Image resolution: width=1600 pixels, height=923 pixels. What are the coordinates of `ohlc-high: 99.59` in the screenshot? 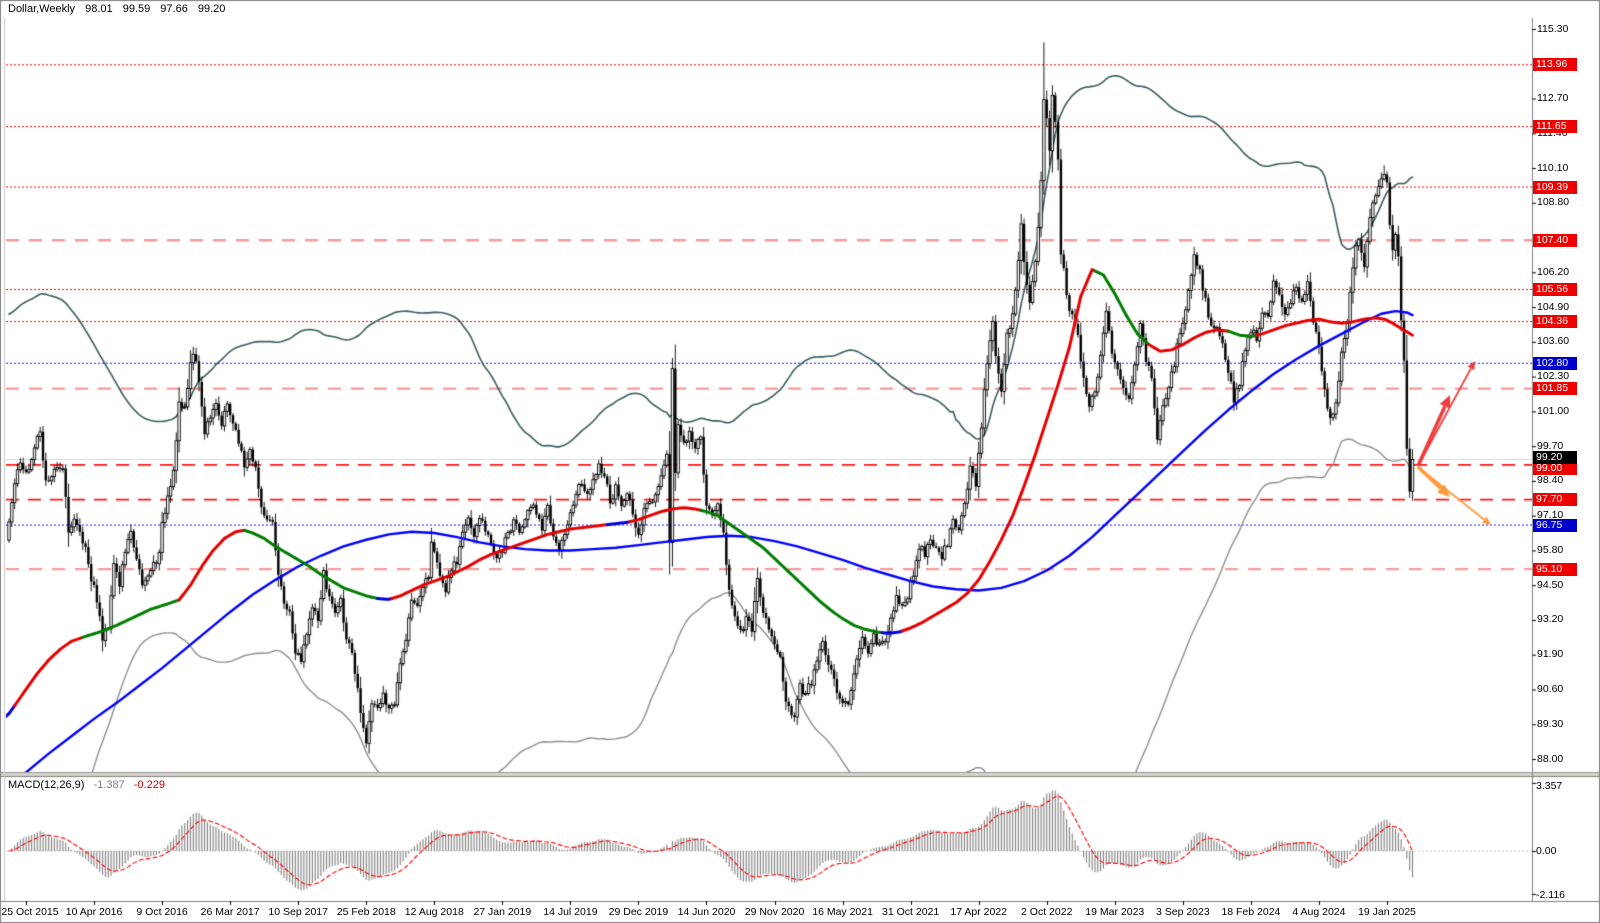 It's located at (136, 9).